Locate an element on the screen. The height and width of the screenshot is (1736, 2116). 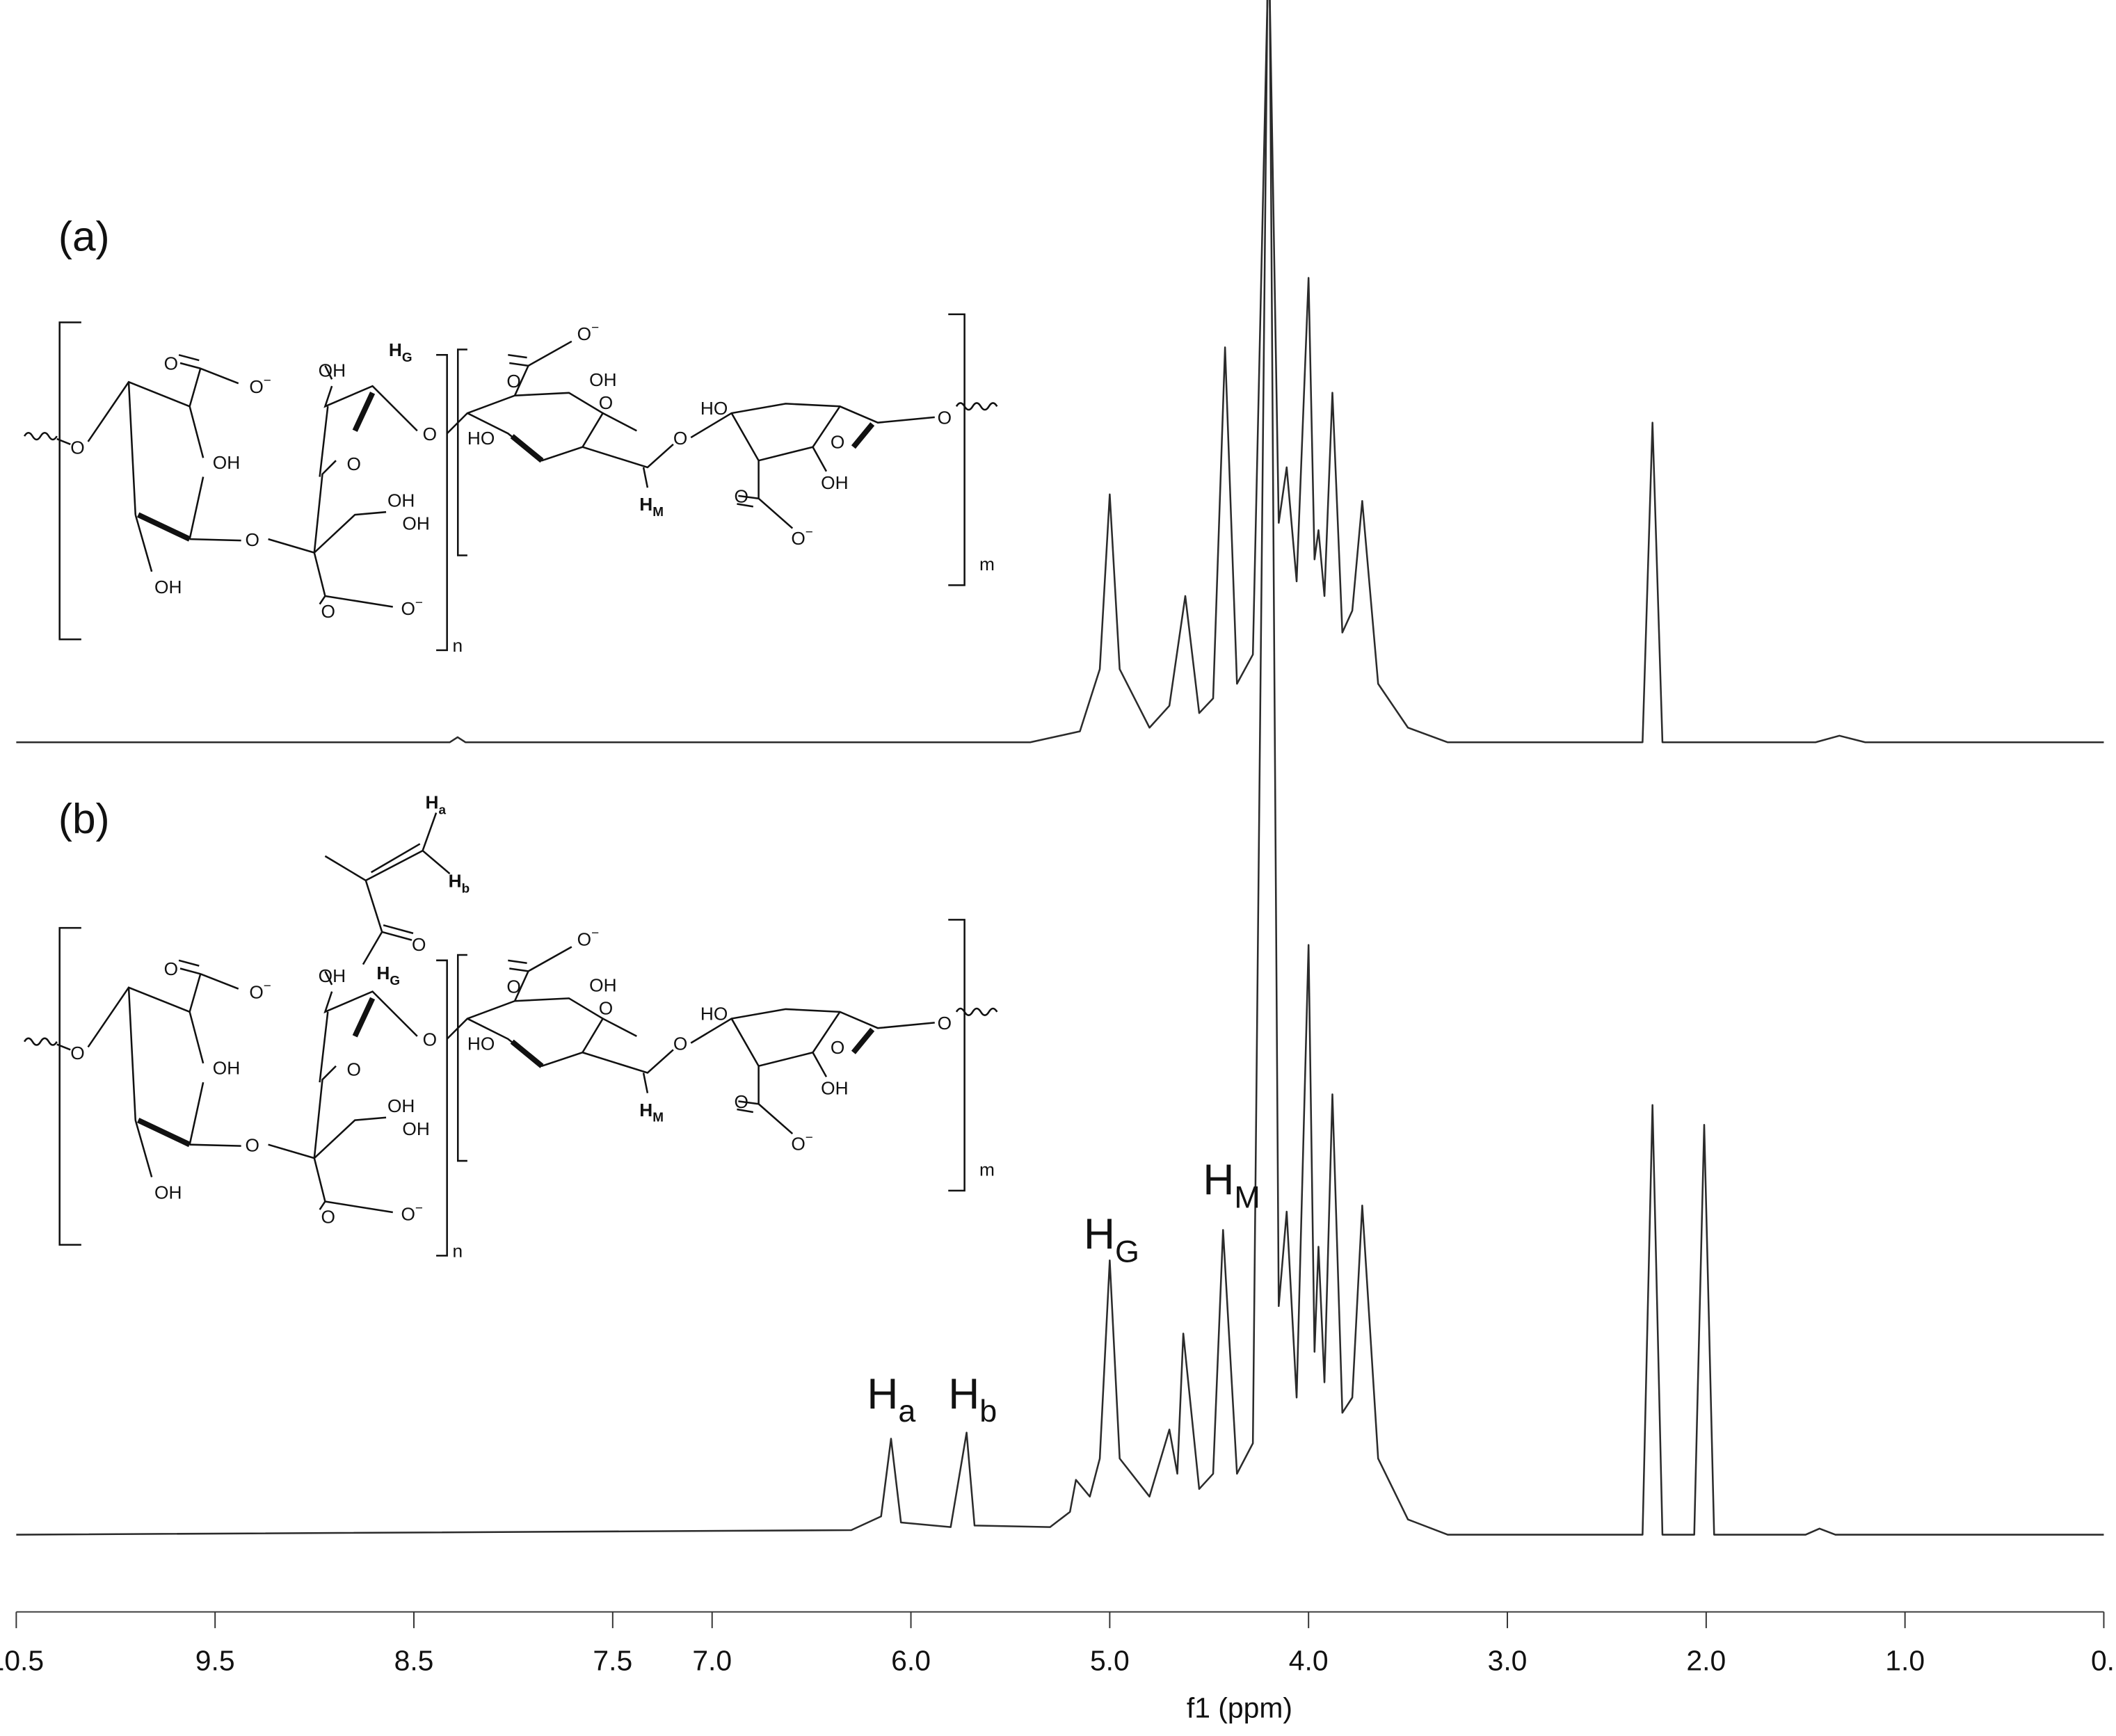
peak-annotation-sub: M is located at coordinates (1247, 1196).